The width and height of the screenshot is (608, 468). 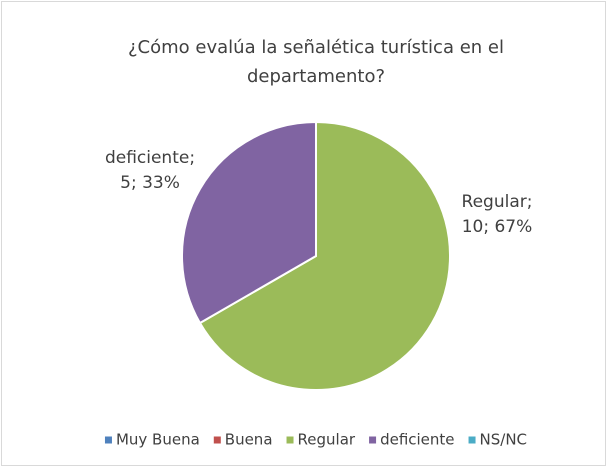 What do you see at coordinates (150, 158) in the screenshot?
I see `data-label: deficiente;` at bounding box center [150, 158].